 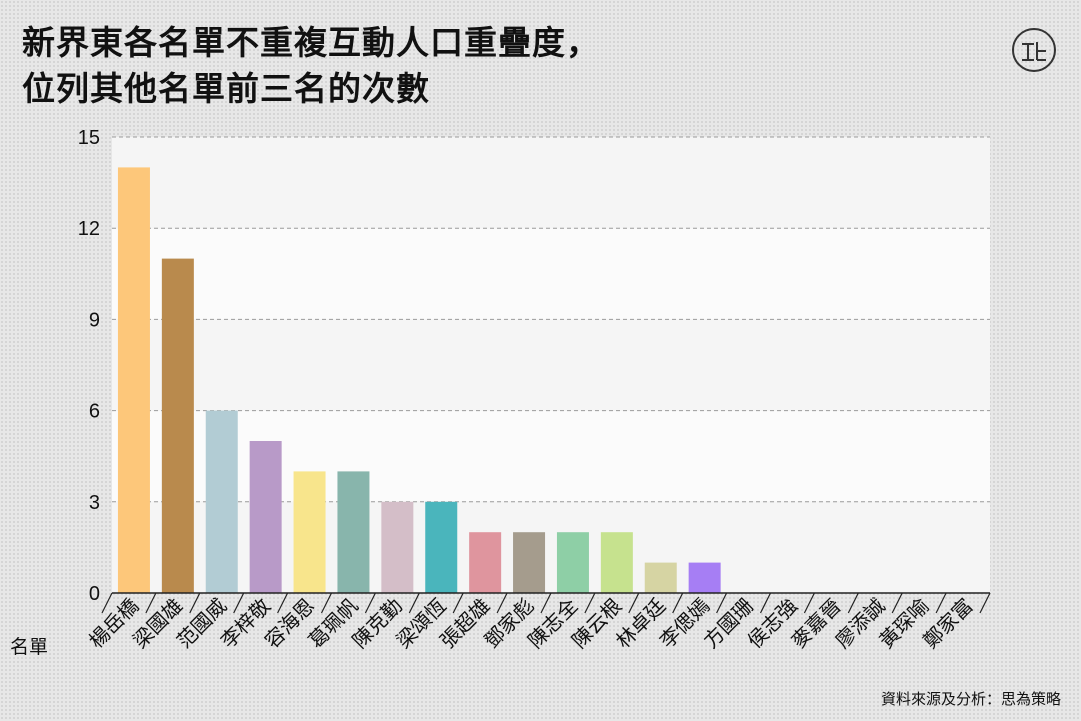 What do you see at coordinates (420, 623) in the screenshot?
I see `x-tick-label: 梁頌恆` at bounding box center [420, 623].